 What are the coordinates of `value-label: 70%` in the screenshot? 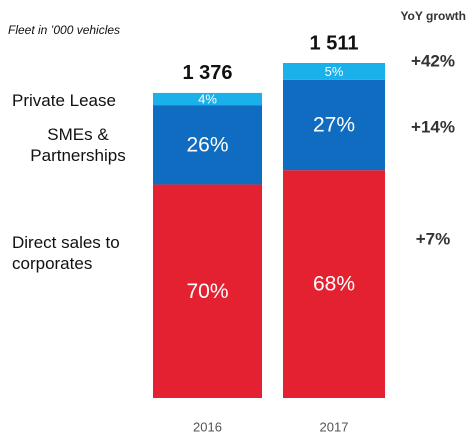 It's located at (207, 291).